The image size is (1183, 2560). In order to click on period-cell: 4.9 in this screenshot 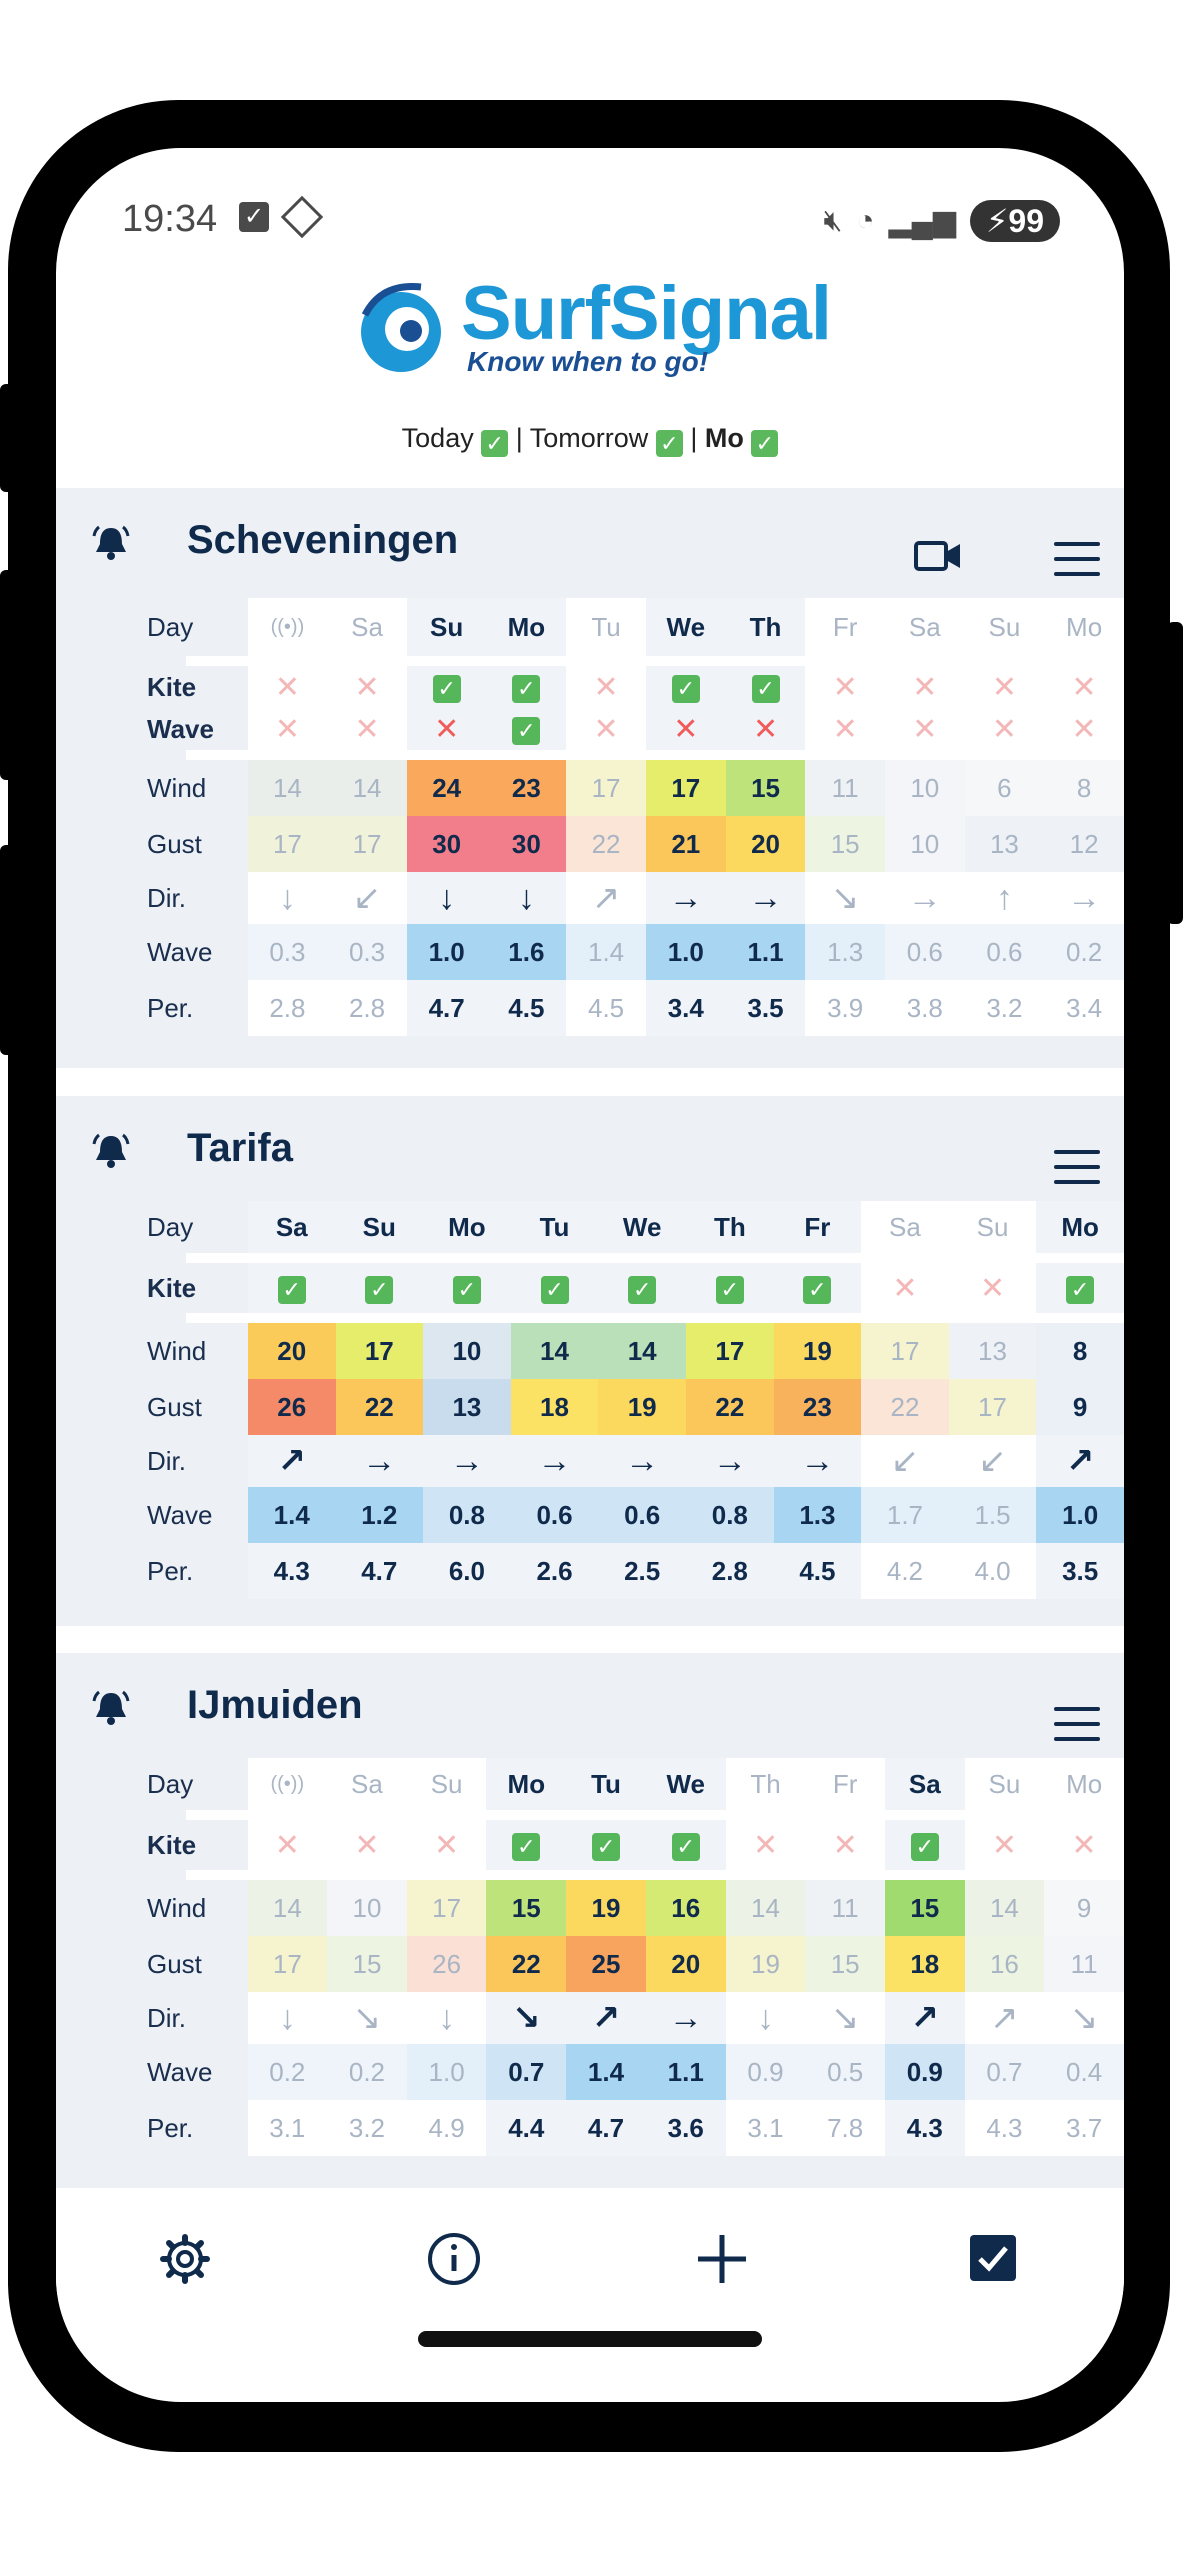, I will do `click(446, 2128)`.